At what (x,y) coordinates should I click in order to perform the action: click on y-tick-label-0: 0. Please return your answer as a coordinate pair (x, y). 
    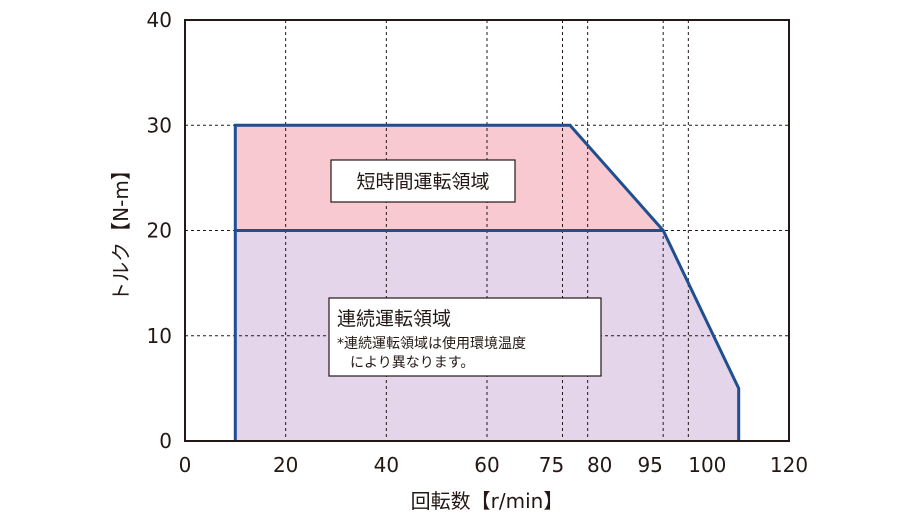
    Looking at the image, I should click on (165, 441).